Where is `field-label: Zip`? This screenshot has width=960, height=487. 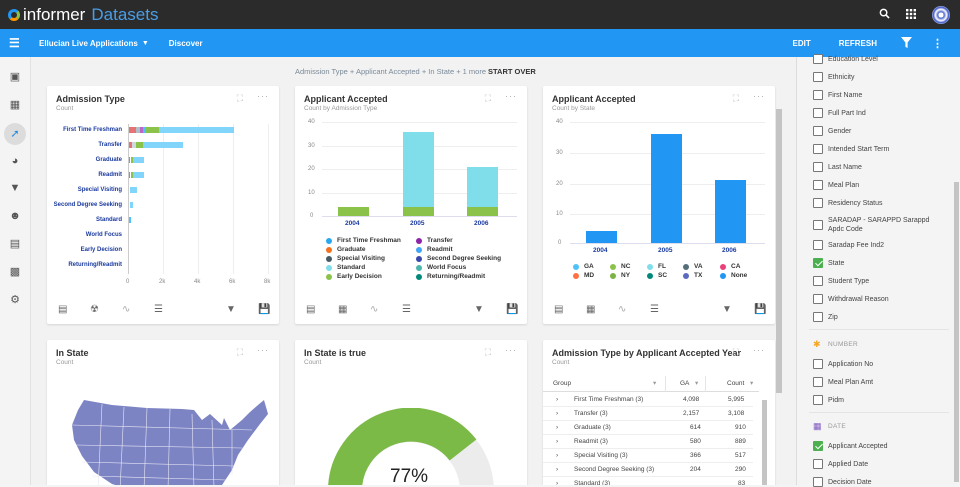 field-label: Zip is located at coordinates (833, 317).